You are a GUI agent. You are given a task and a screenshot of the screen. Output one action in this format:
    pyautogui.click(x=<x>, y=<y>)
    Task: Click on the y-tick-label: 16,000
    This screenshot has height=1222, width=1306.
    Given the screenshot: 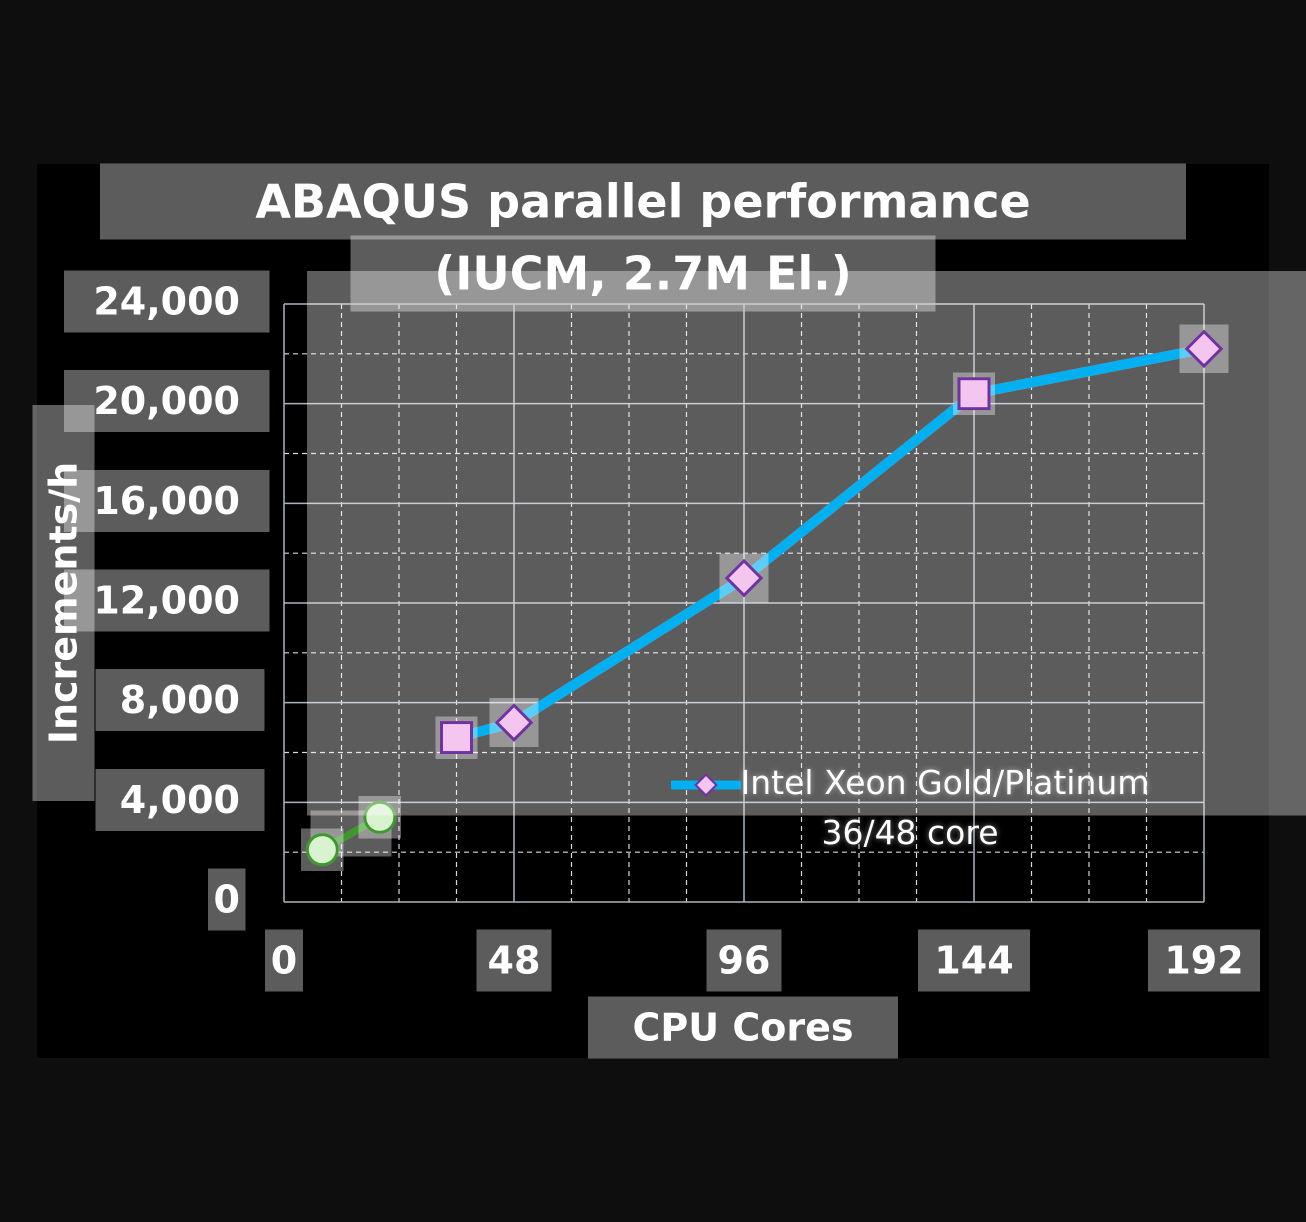 What is the action you would take?
    pyautogui.click(x=166, y=501)
    